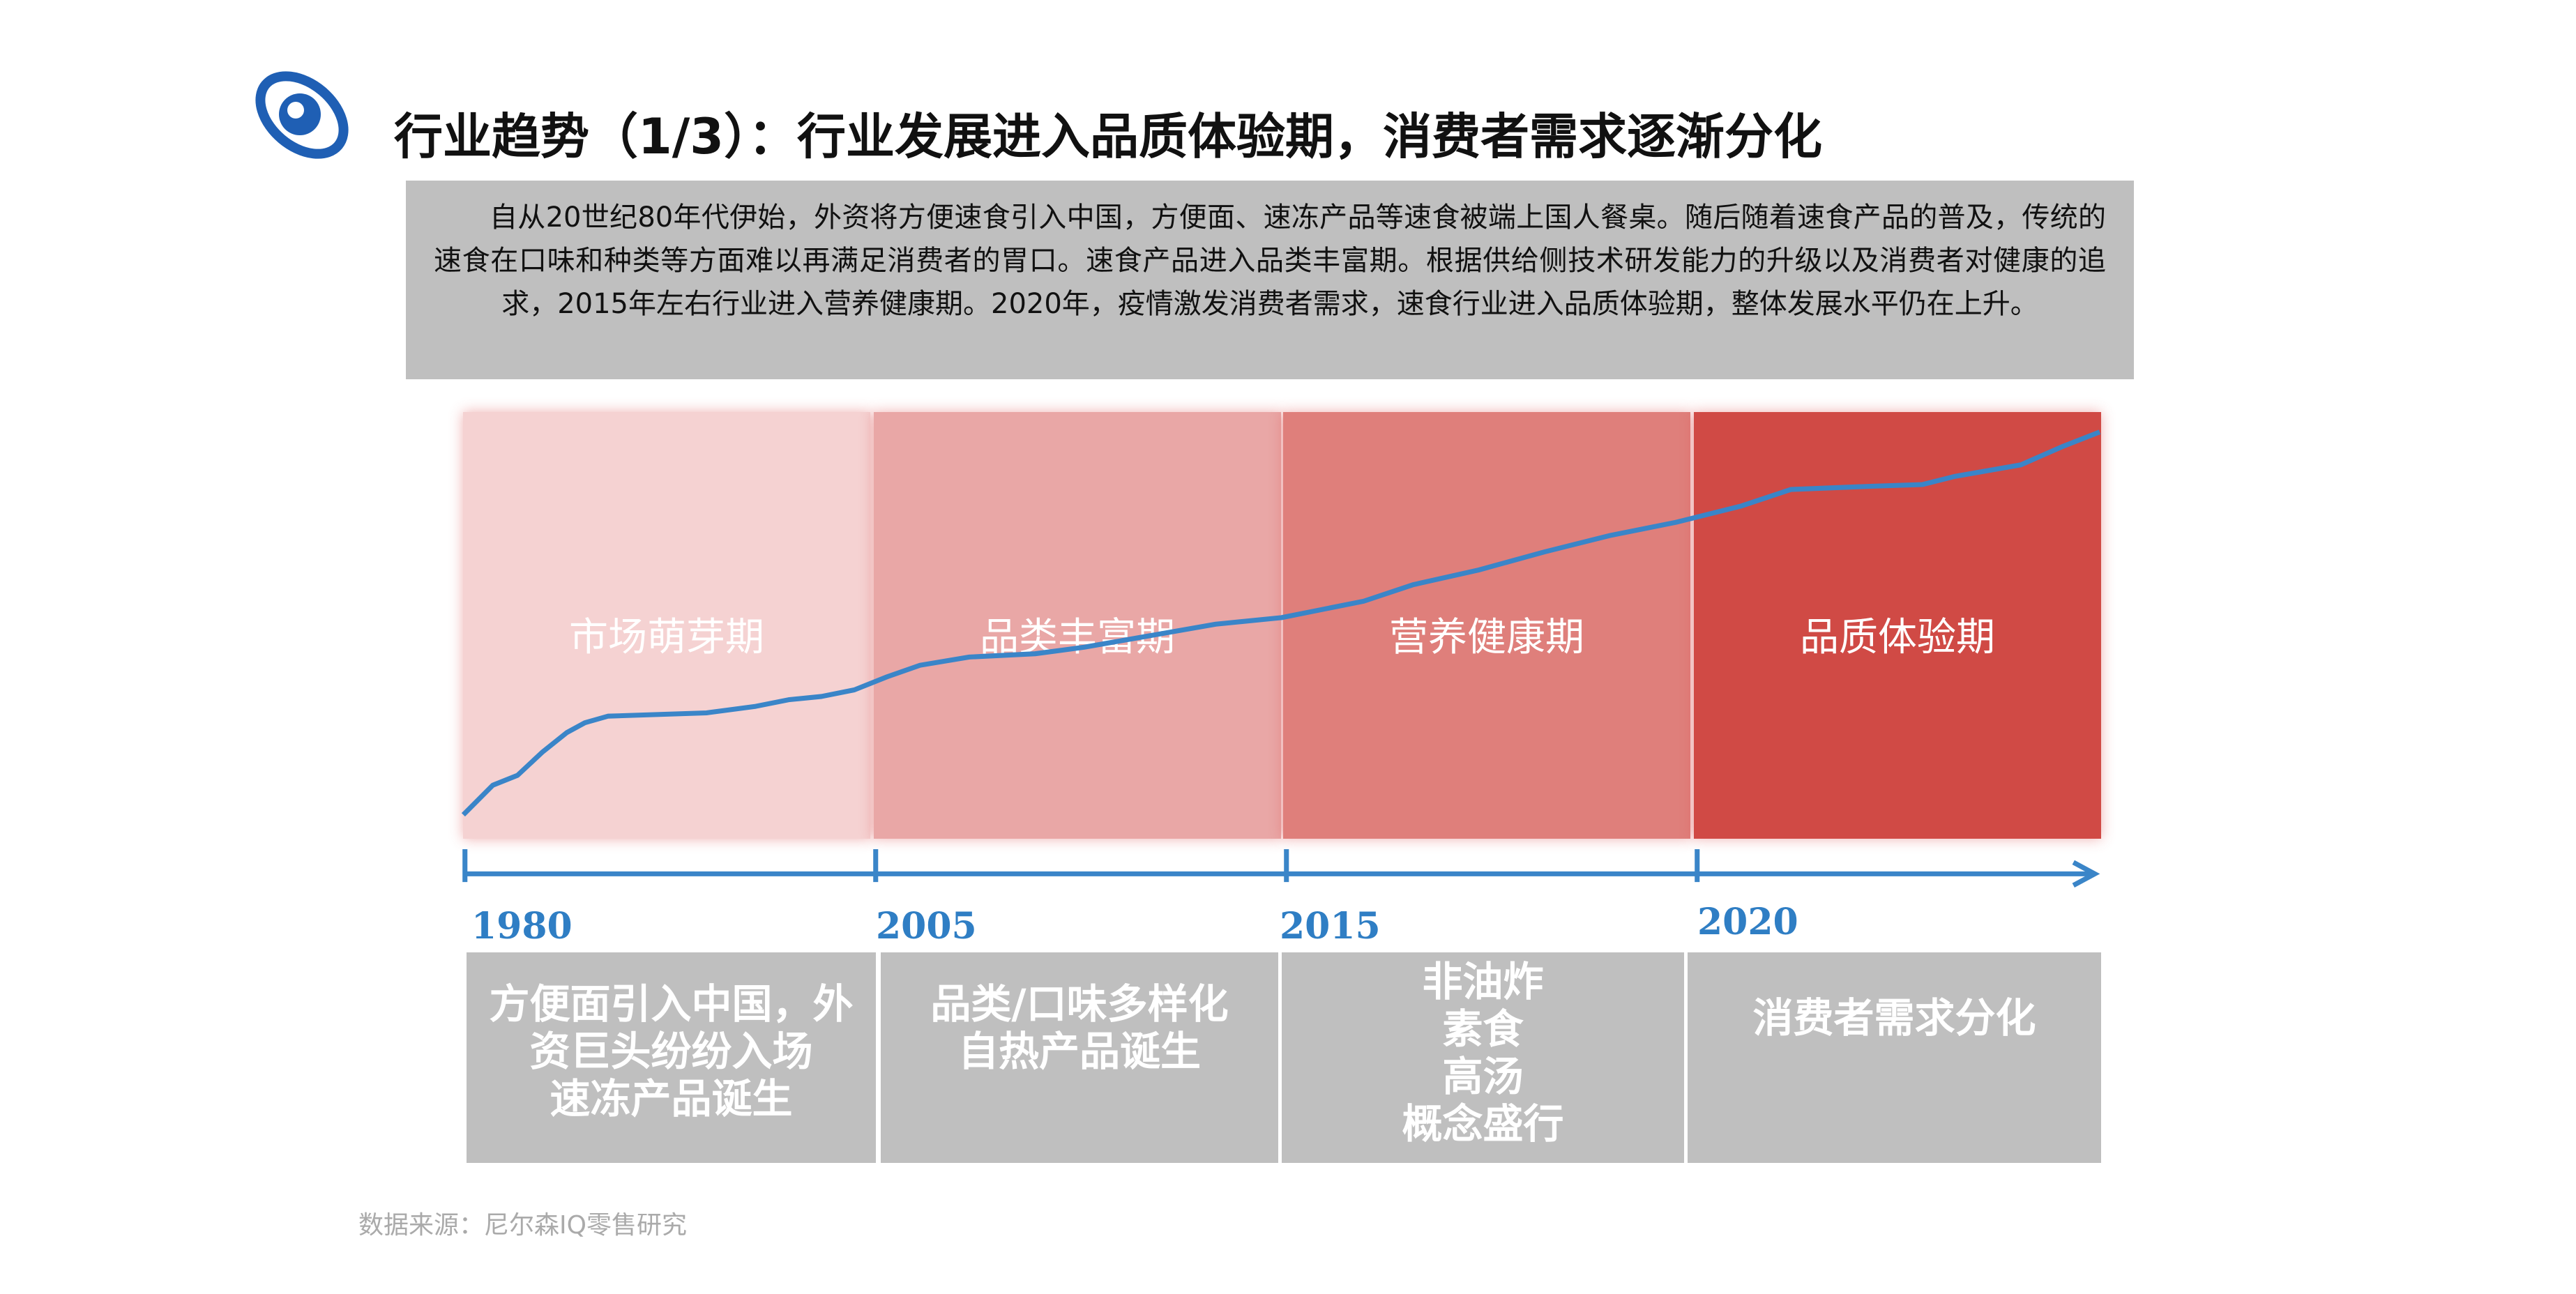  I want to click on description: 品类/口味多样化 自热产品诞生, so click(1079, 1057).